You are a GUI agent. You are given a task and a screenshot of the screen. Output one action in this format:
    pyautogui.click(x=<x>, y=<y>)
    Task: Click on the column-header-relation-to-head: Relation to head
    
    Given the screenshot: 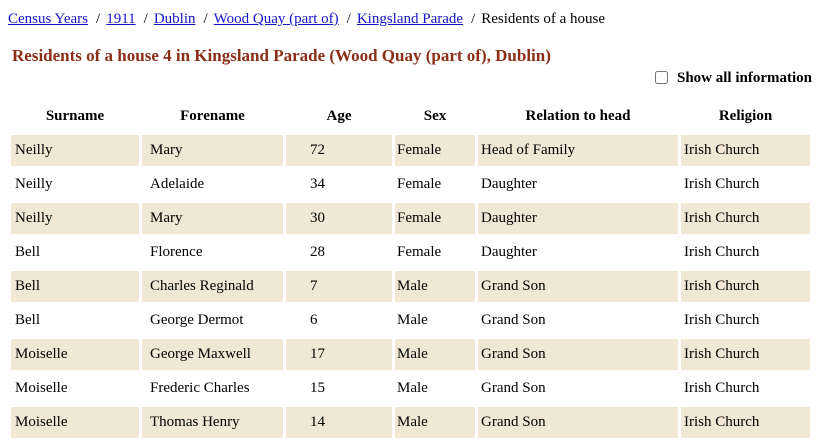 What is the action you would take?
    pyautogui.click(x=578, y=115)
    